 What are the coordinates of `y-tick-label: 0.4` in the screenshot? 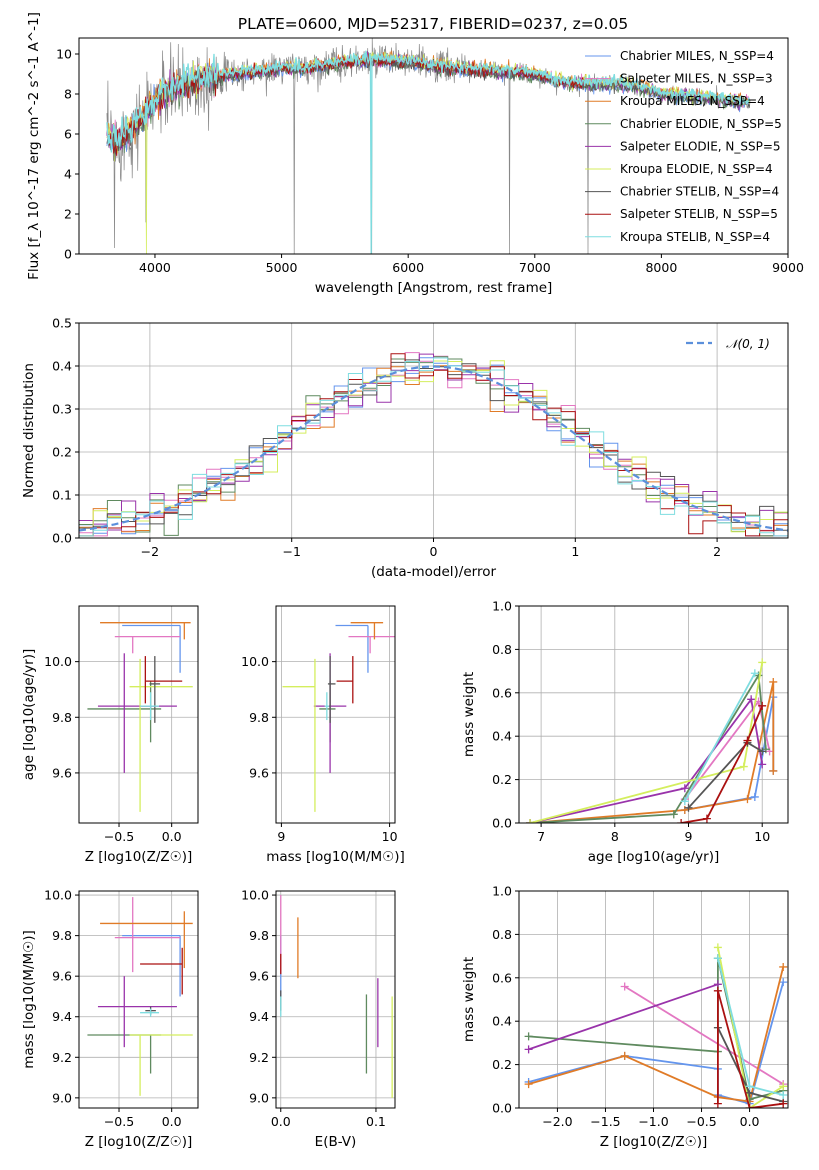 It's located at (62, 366).